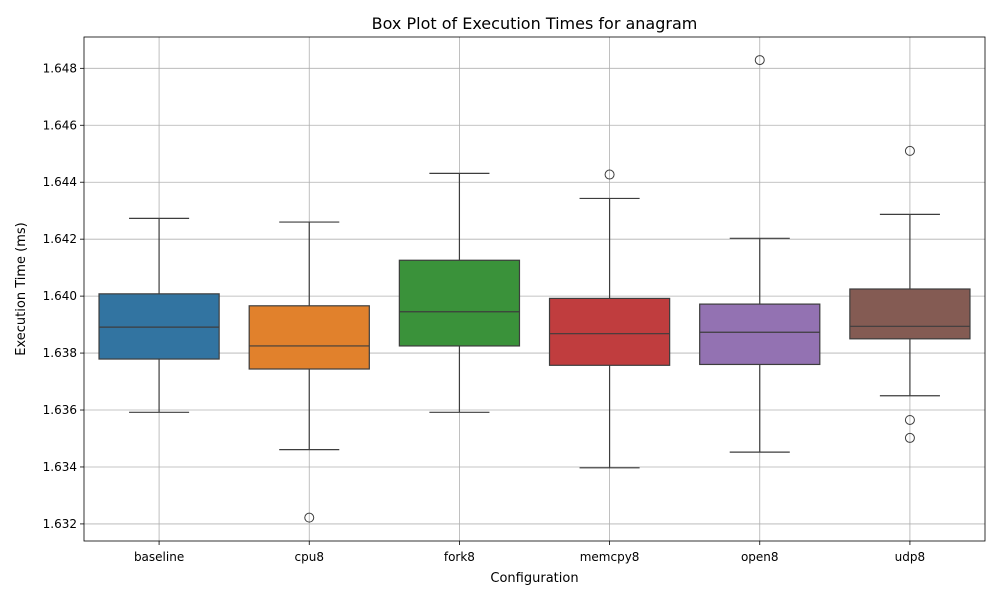  I want to click on x-tick-label: fork8, so click(459, 557).